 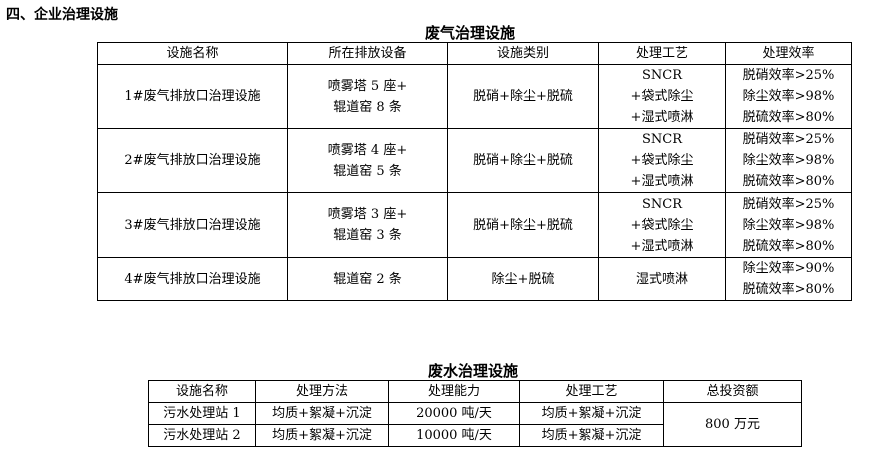 What do you see at coordinates (472, 371) in the screenshot?
I see `water-table-title: 废水治理设施` at bounding box center [472, 371].